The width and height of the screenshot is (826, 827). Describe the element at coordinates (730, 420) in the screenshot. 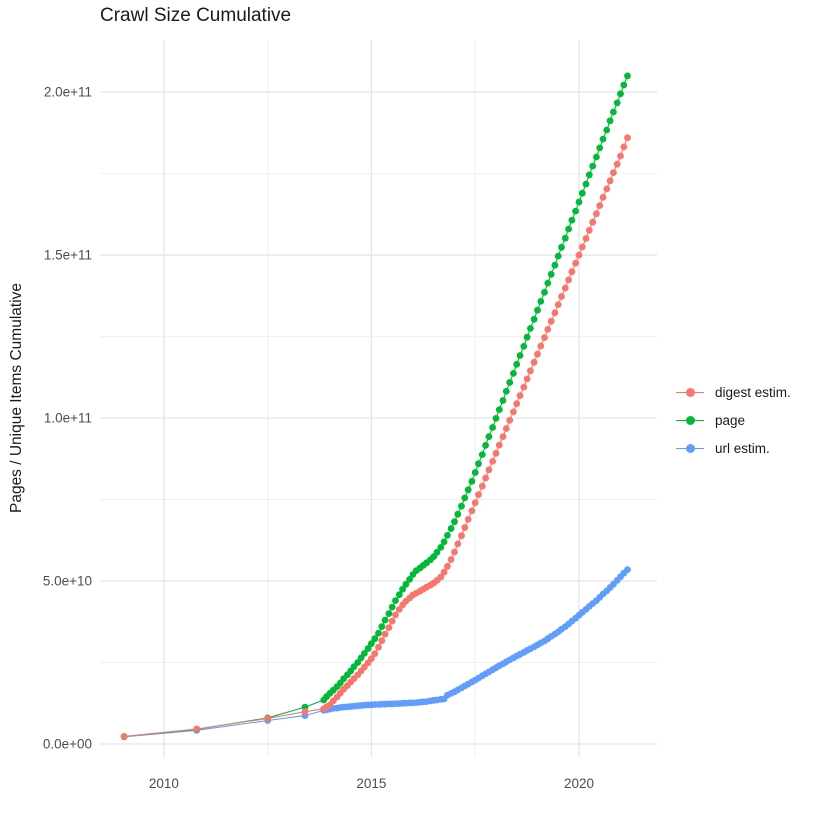

I see `legend-label: page` at that location.